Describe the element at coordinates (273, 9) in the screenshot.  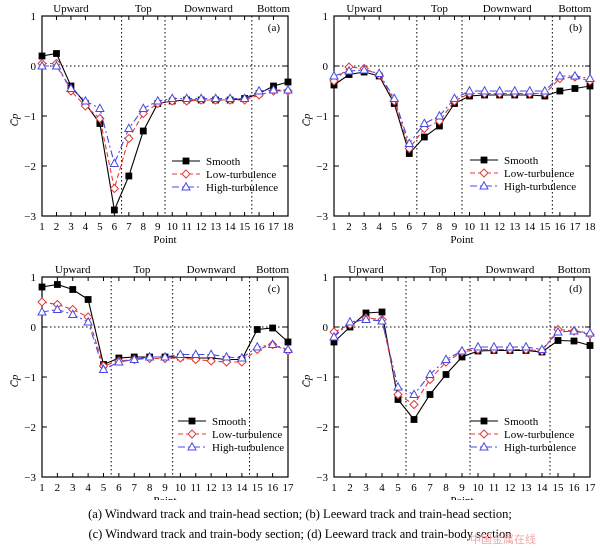
I see `region-label: Bottom` at that location.